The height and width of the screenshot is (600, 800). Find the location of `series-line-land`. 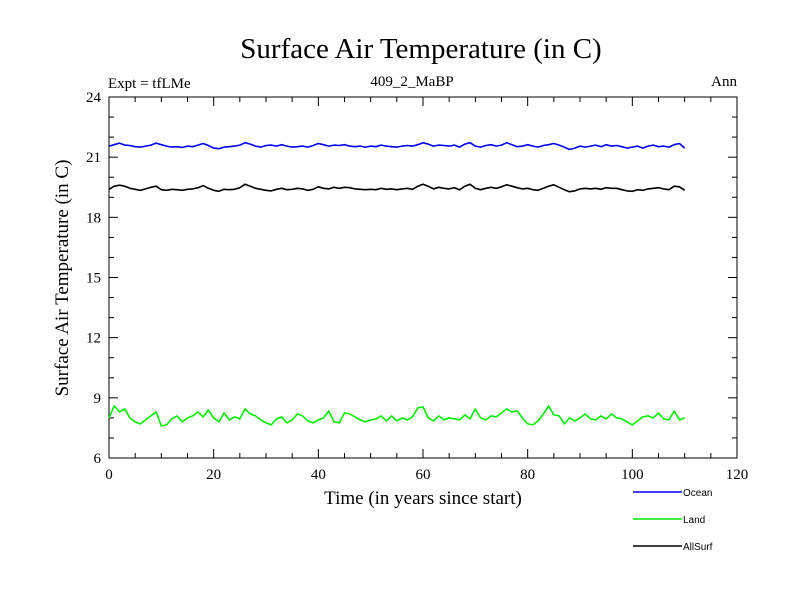

series-line-land is located at coordinates (396, 416).